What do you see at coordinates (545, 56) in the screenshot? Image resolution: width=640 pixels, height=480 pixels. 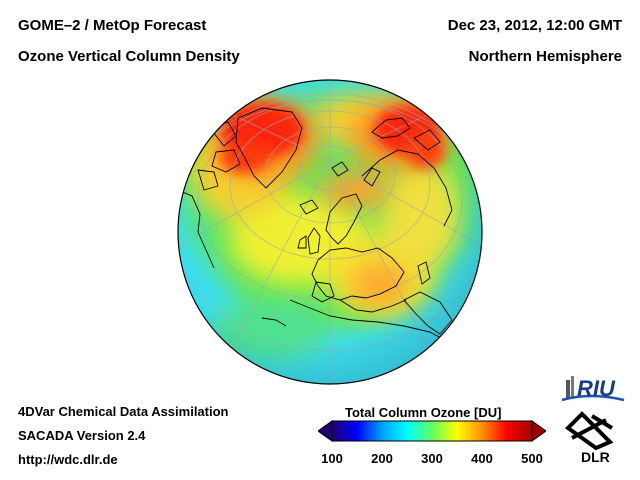 I see `title-region: Northern Hemisphere` at bounding box center [545, 56].